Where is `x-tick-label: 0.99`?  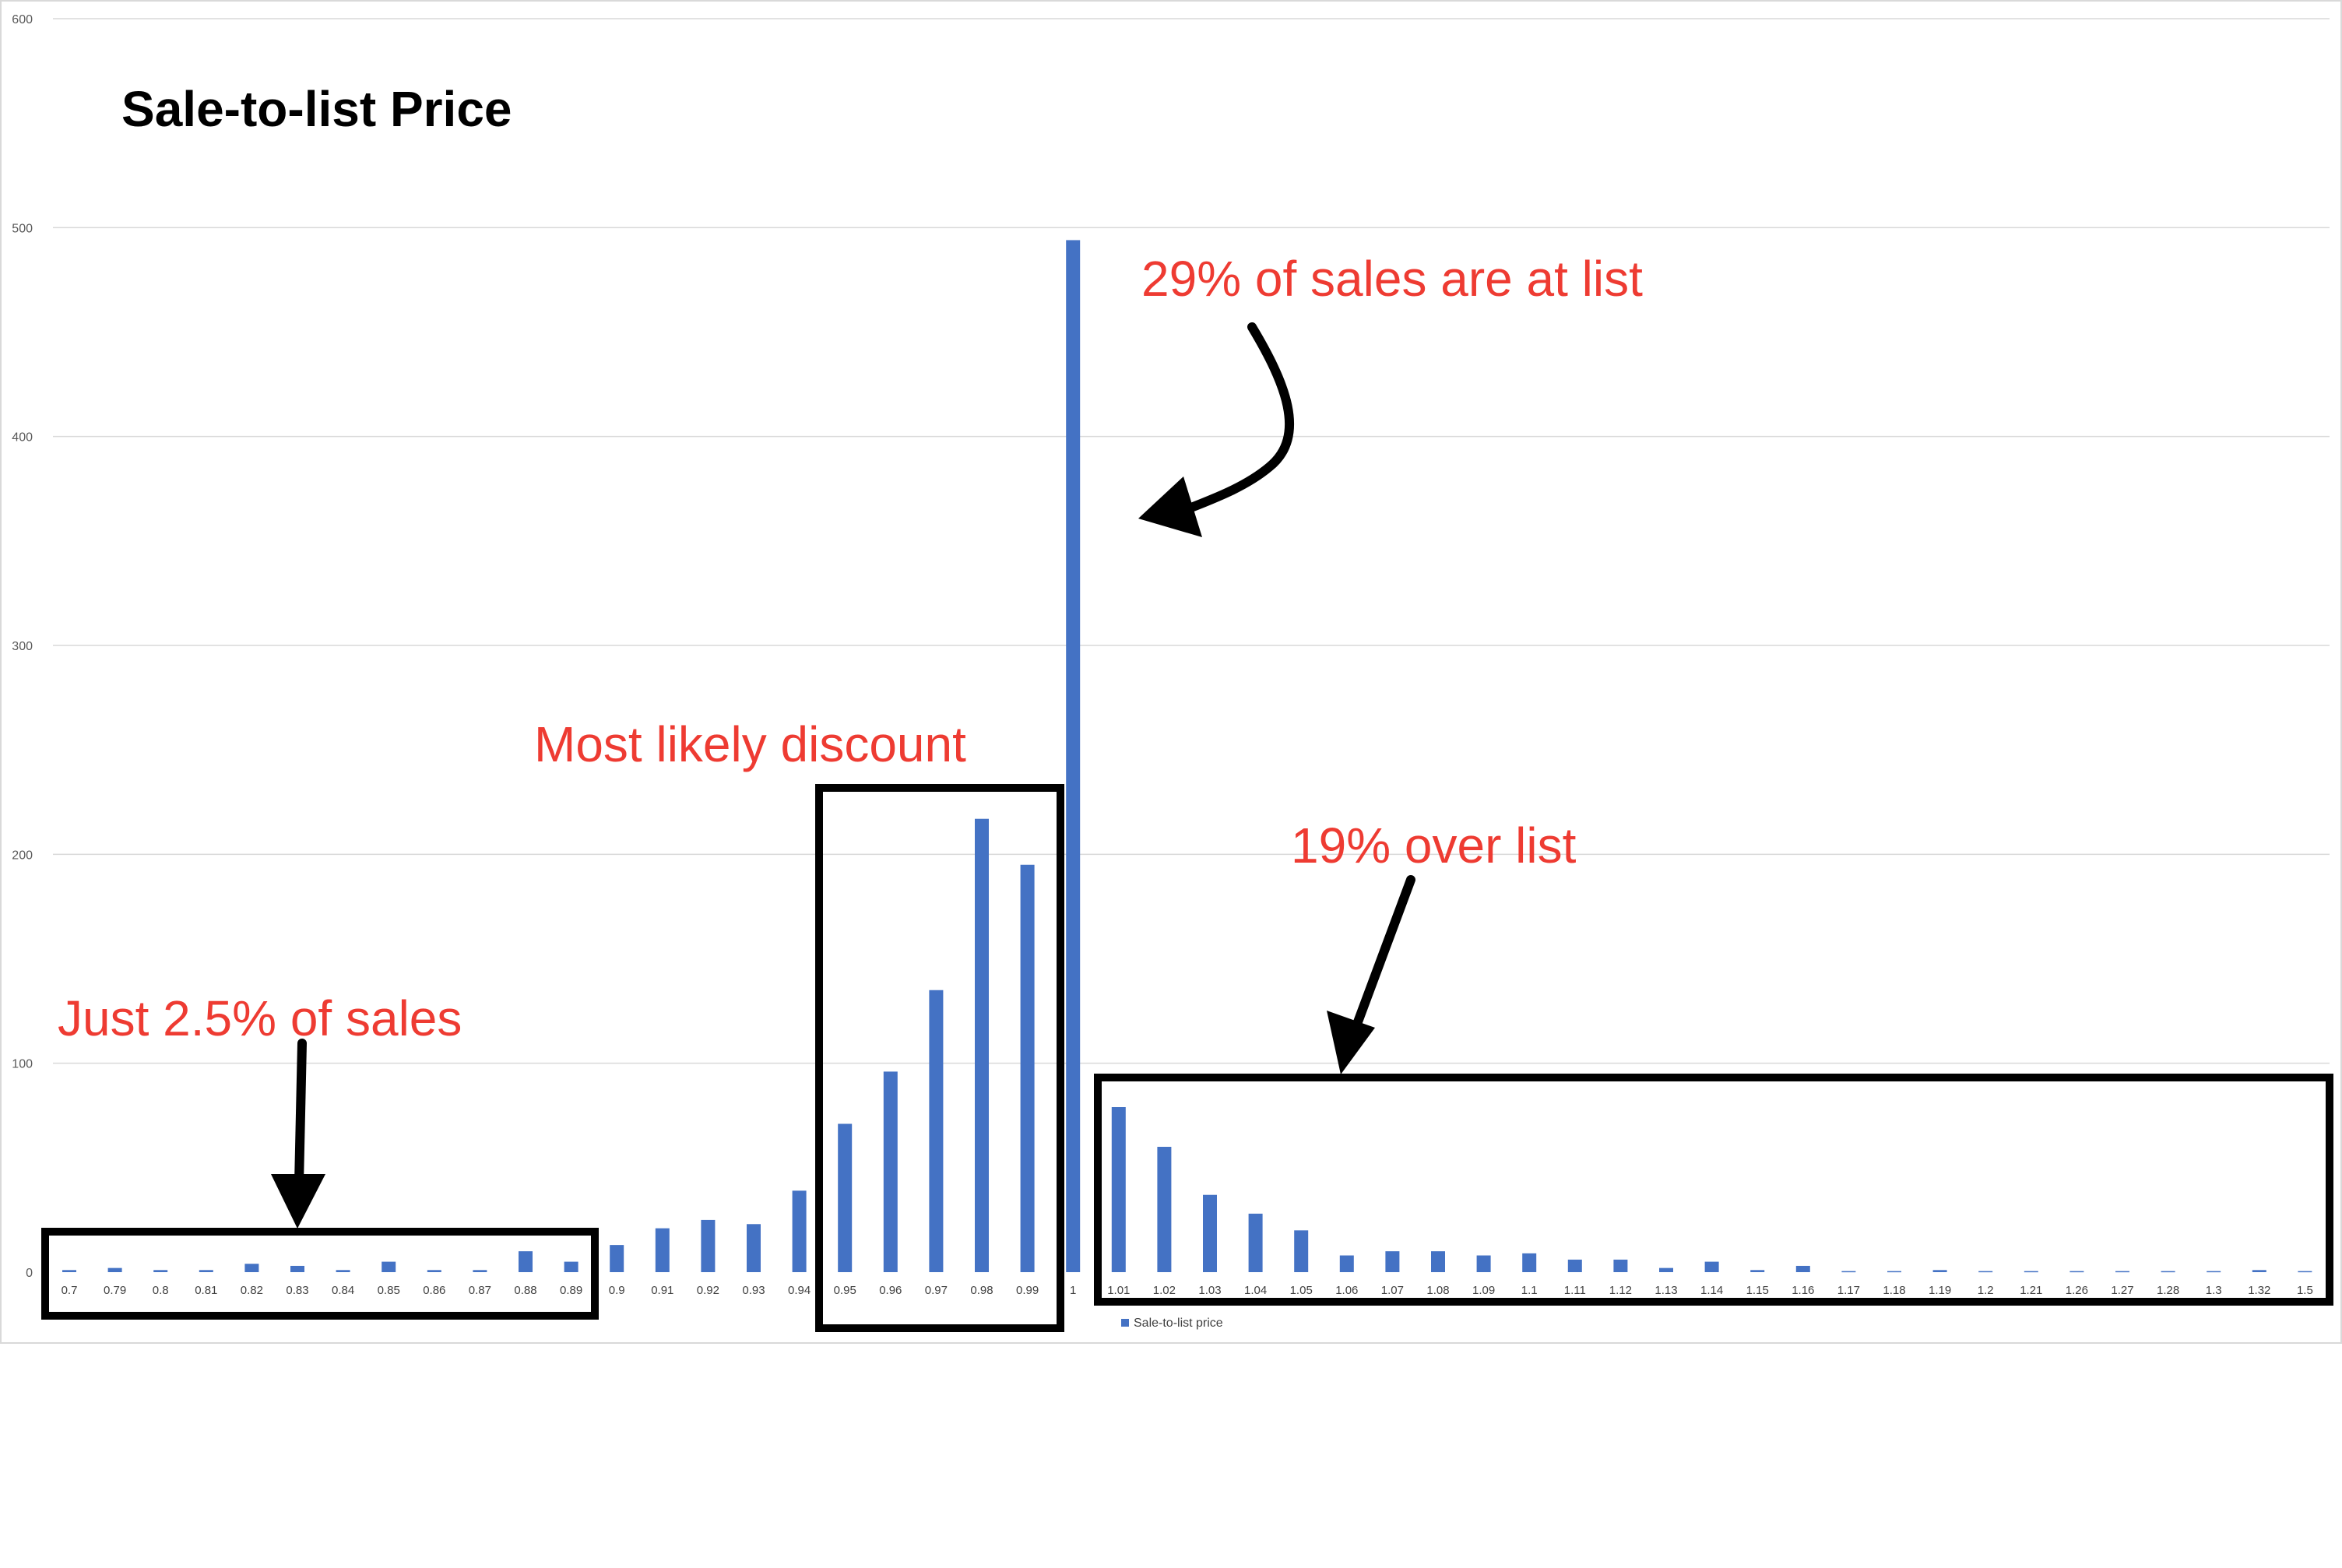 x-tick-label: 0.99 is located at coordinates (1028, 1290).